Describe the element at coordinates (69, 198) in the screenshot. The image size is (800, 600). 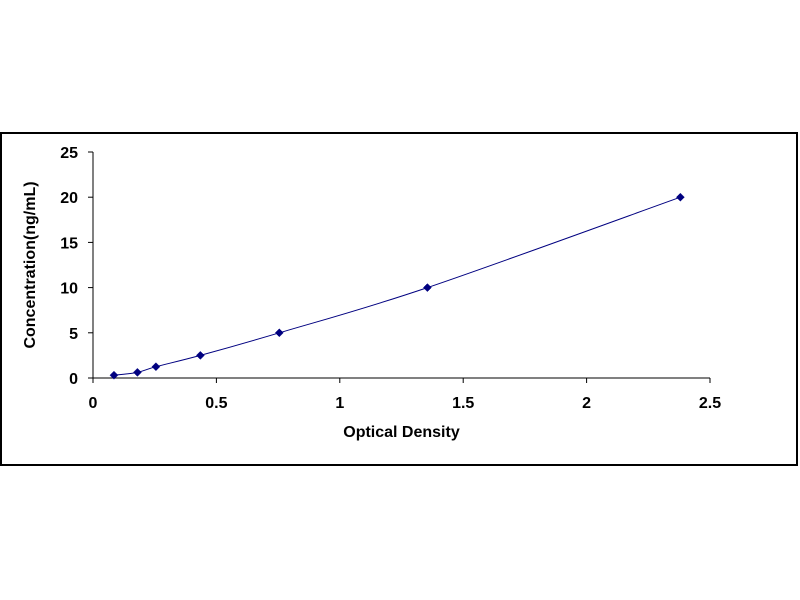
I see `y-tick-label: 20` at that location.